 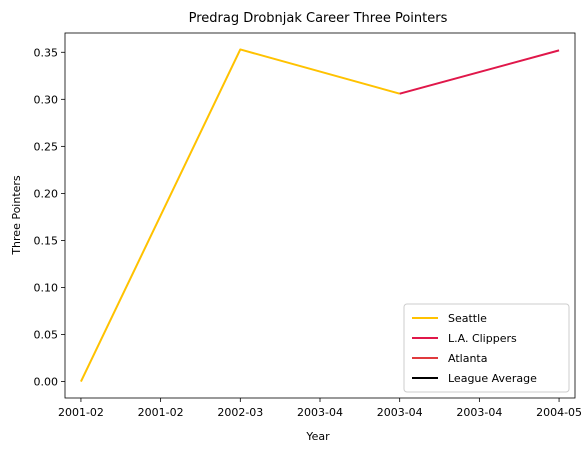 What do you see at coordinates (467, 358) in the screenshot?
I see `legend-label: Atlanta` at bounding box center [467, 358].